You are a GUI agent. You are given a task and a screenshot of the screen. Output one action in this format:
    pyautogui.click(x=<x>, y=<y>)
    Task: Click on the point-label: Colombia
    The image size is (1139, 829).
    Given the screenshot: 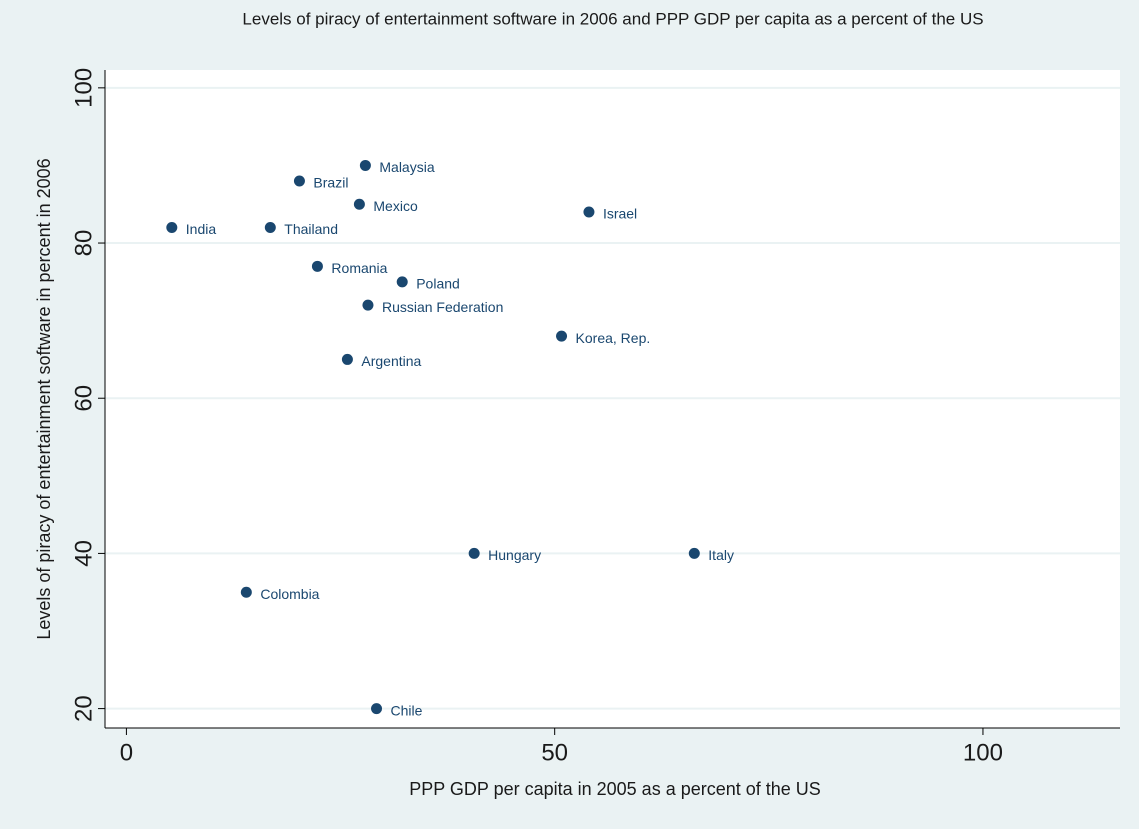 What is the action you would take?
    pyautogui.click(x=289, y=594)
    